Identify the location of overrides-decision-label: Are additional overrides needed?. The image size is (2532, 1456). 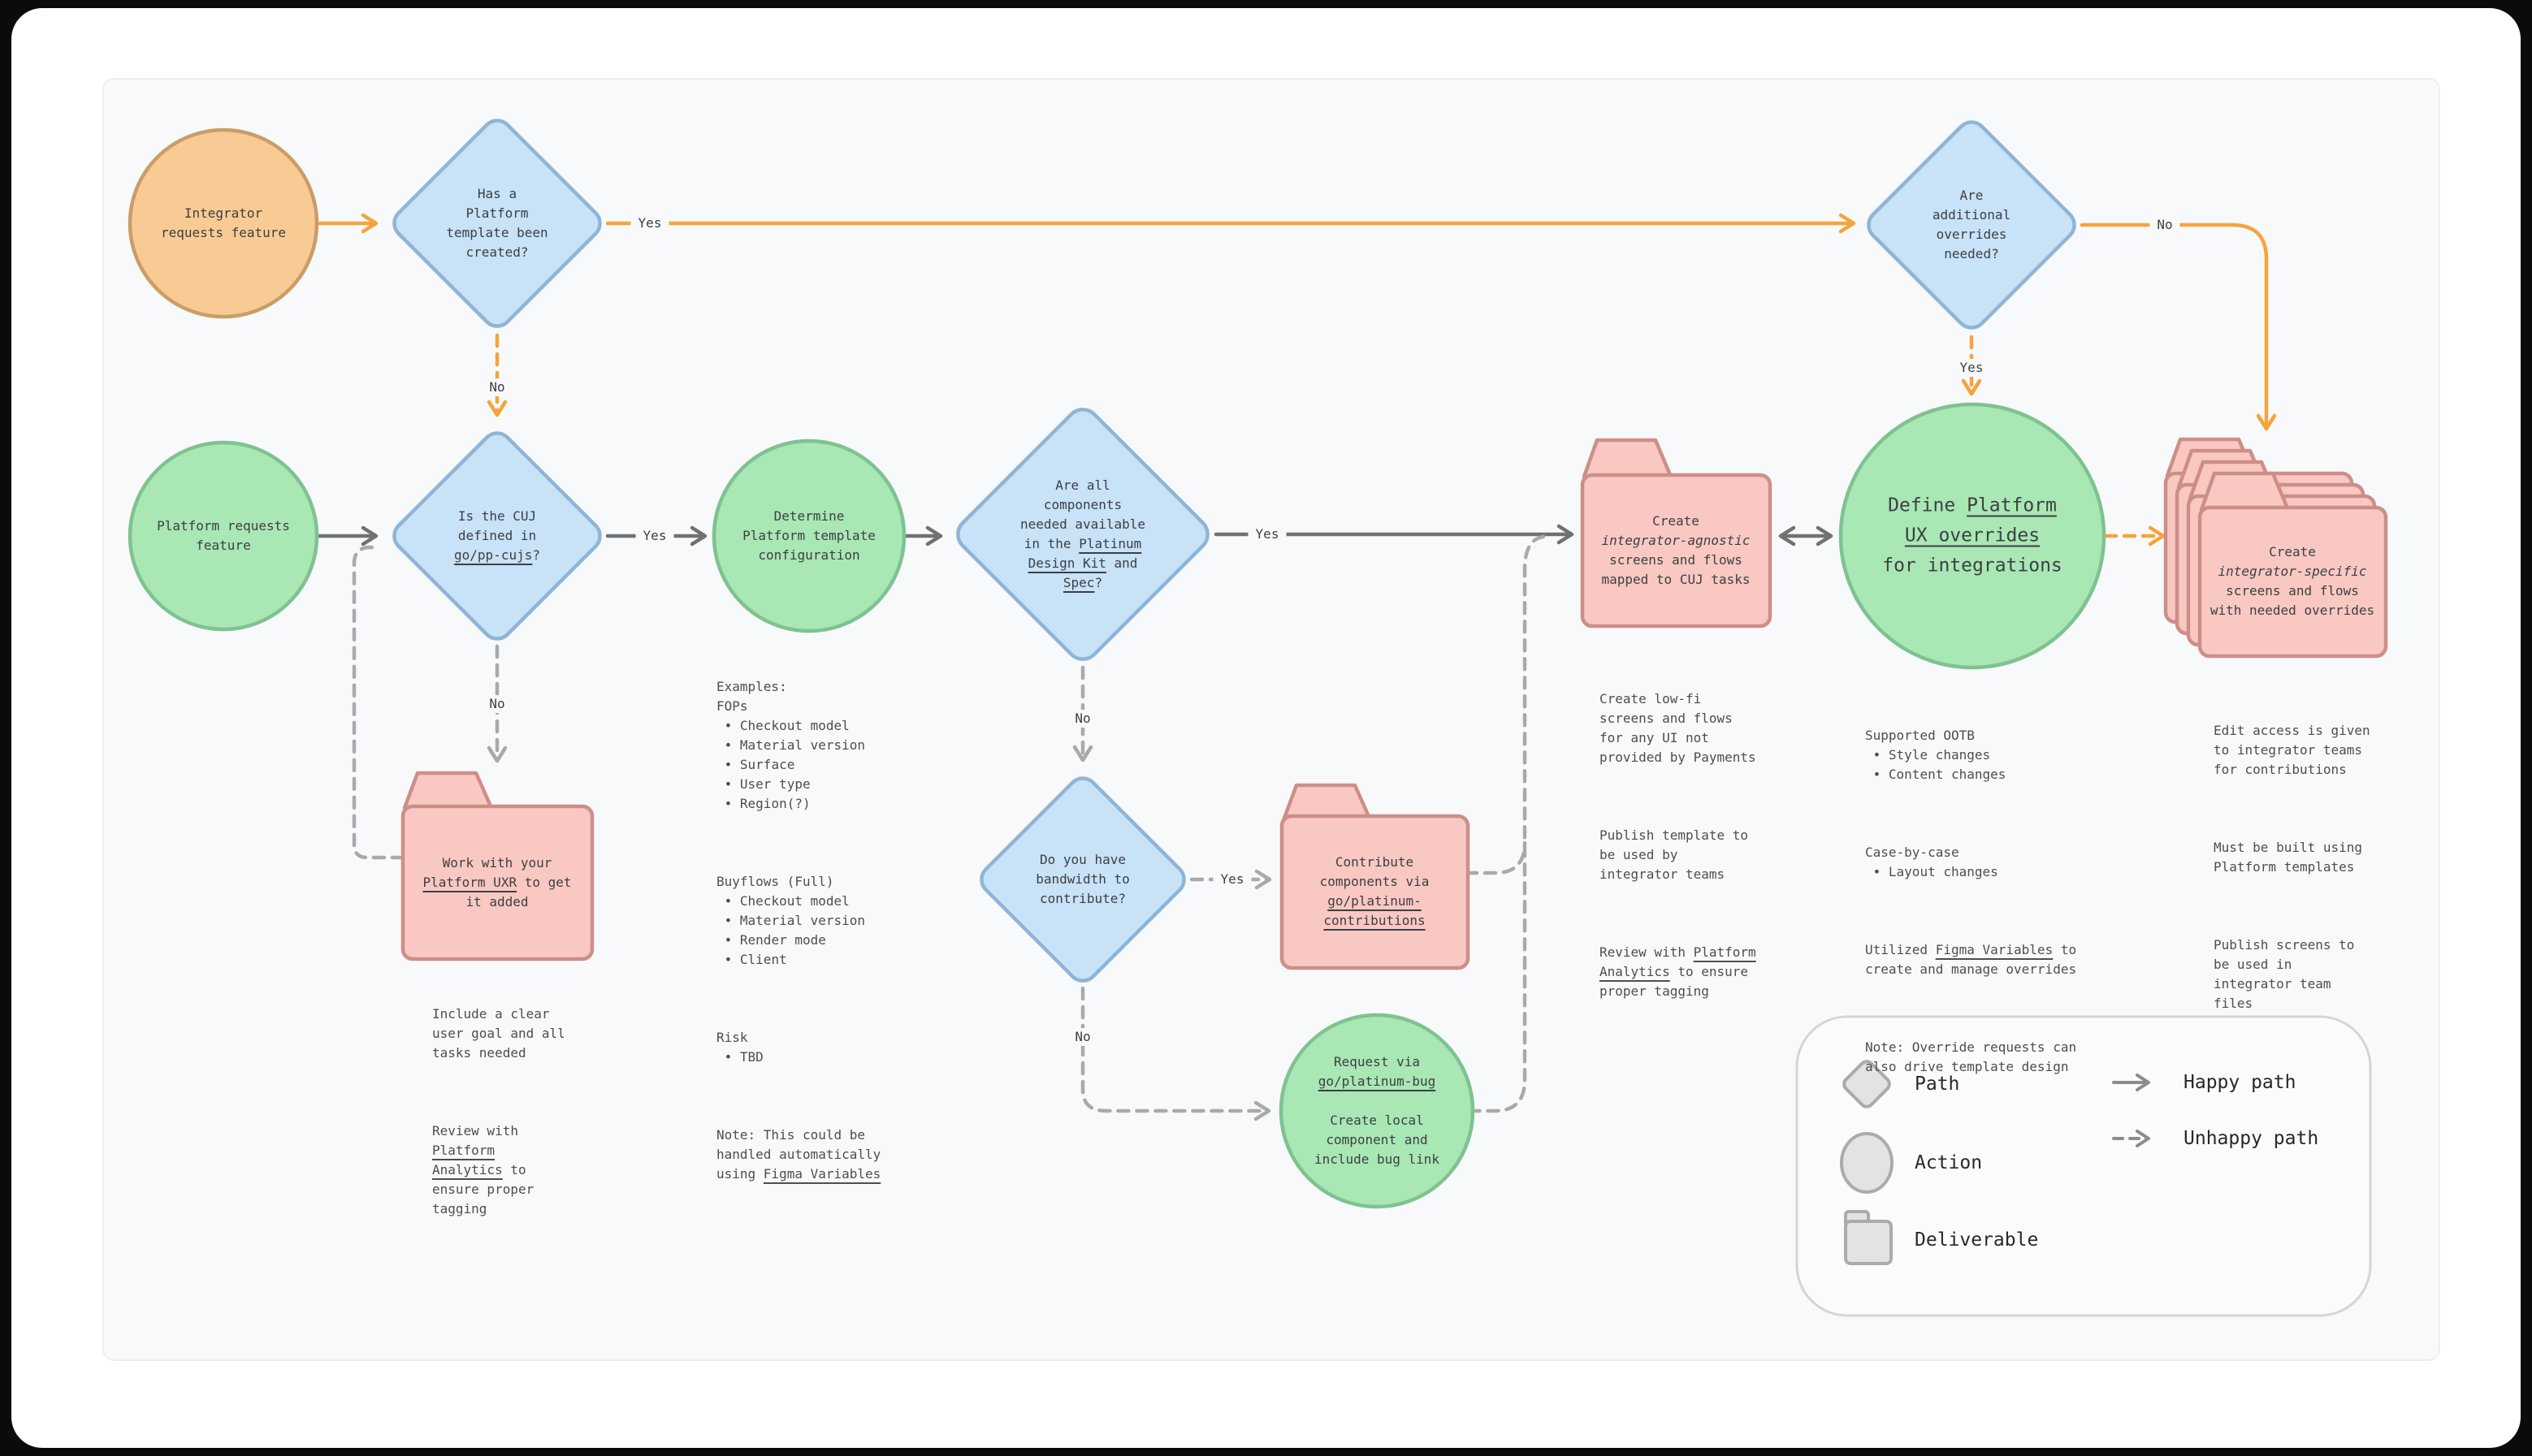
(1972, 225).